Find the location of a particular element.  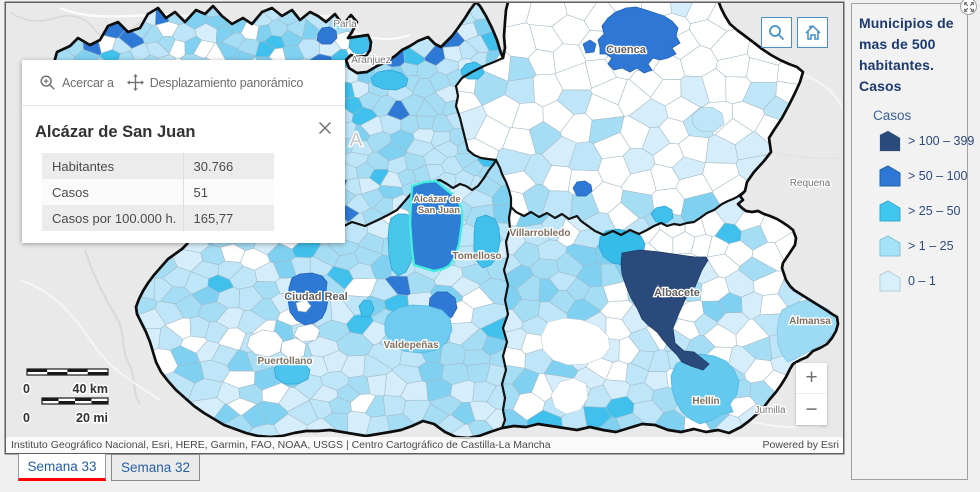

svg-text: Puertollano is located at coordinates (284, 361).